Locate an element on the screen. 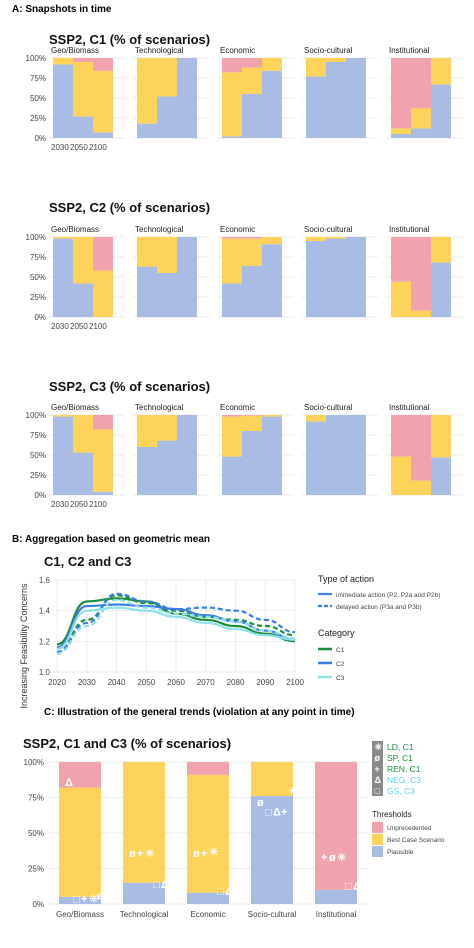 Image resolution: width=474 pixels, height=948 pixels. panel-label: Economic is located at coordinates (237, 50).